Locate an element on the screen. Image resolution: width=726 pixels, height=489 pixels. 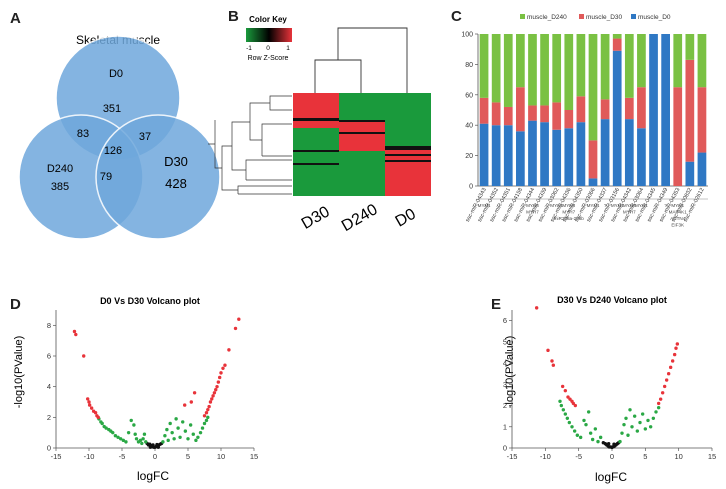
venn-count-d240-d30: 79 is located at coordinates (106, 177).